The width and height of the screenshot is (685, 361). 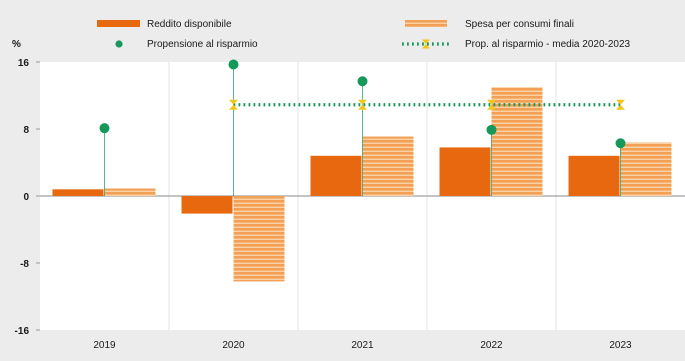 What do you see at coordinates (119, 44) in the screenshot?
I see `legend-marker-propensione` at bounding box center [119, 44].